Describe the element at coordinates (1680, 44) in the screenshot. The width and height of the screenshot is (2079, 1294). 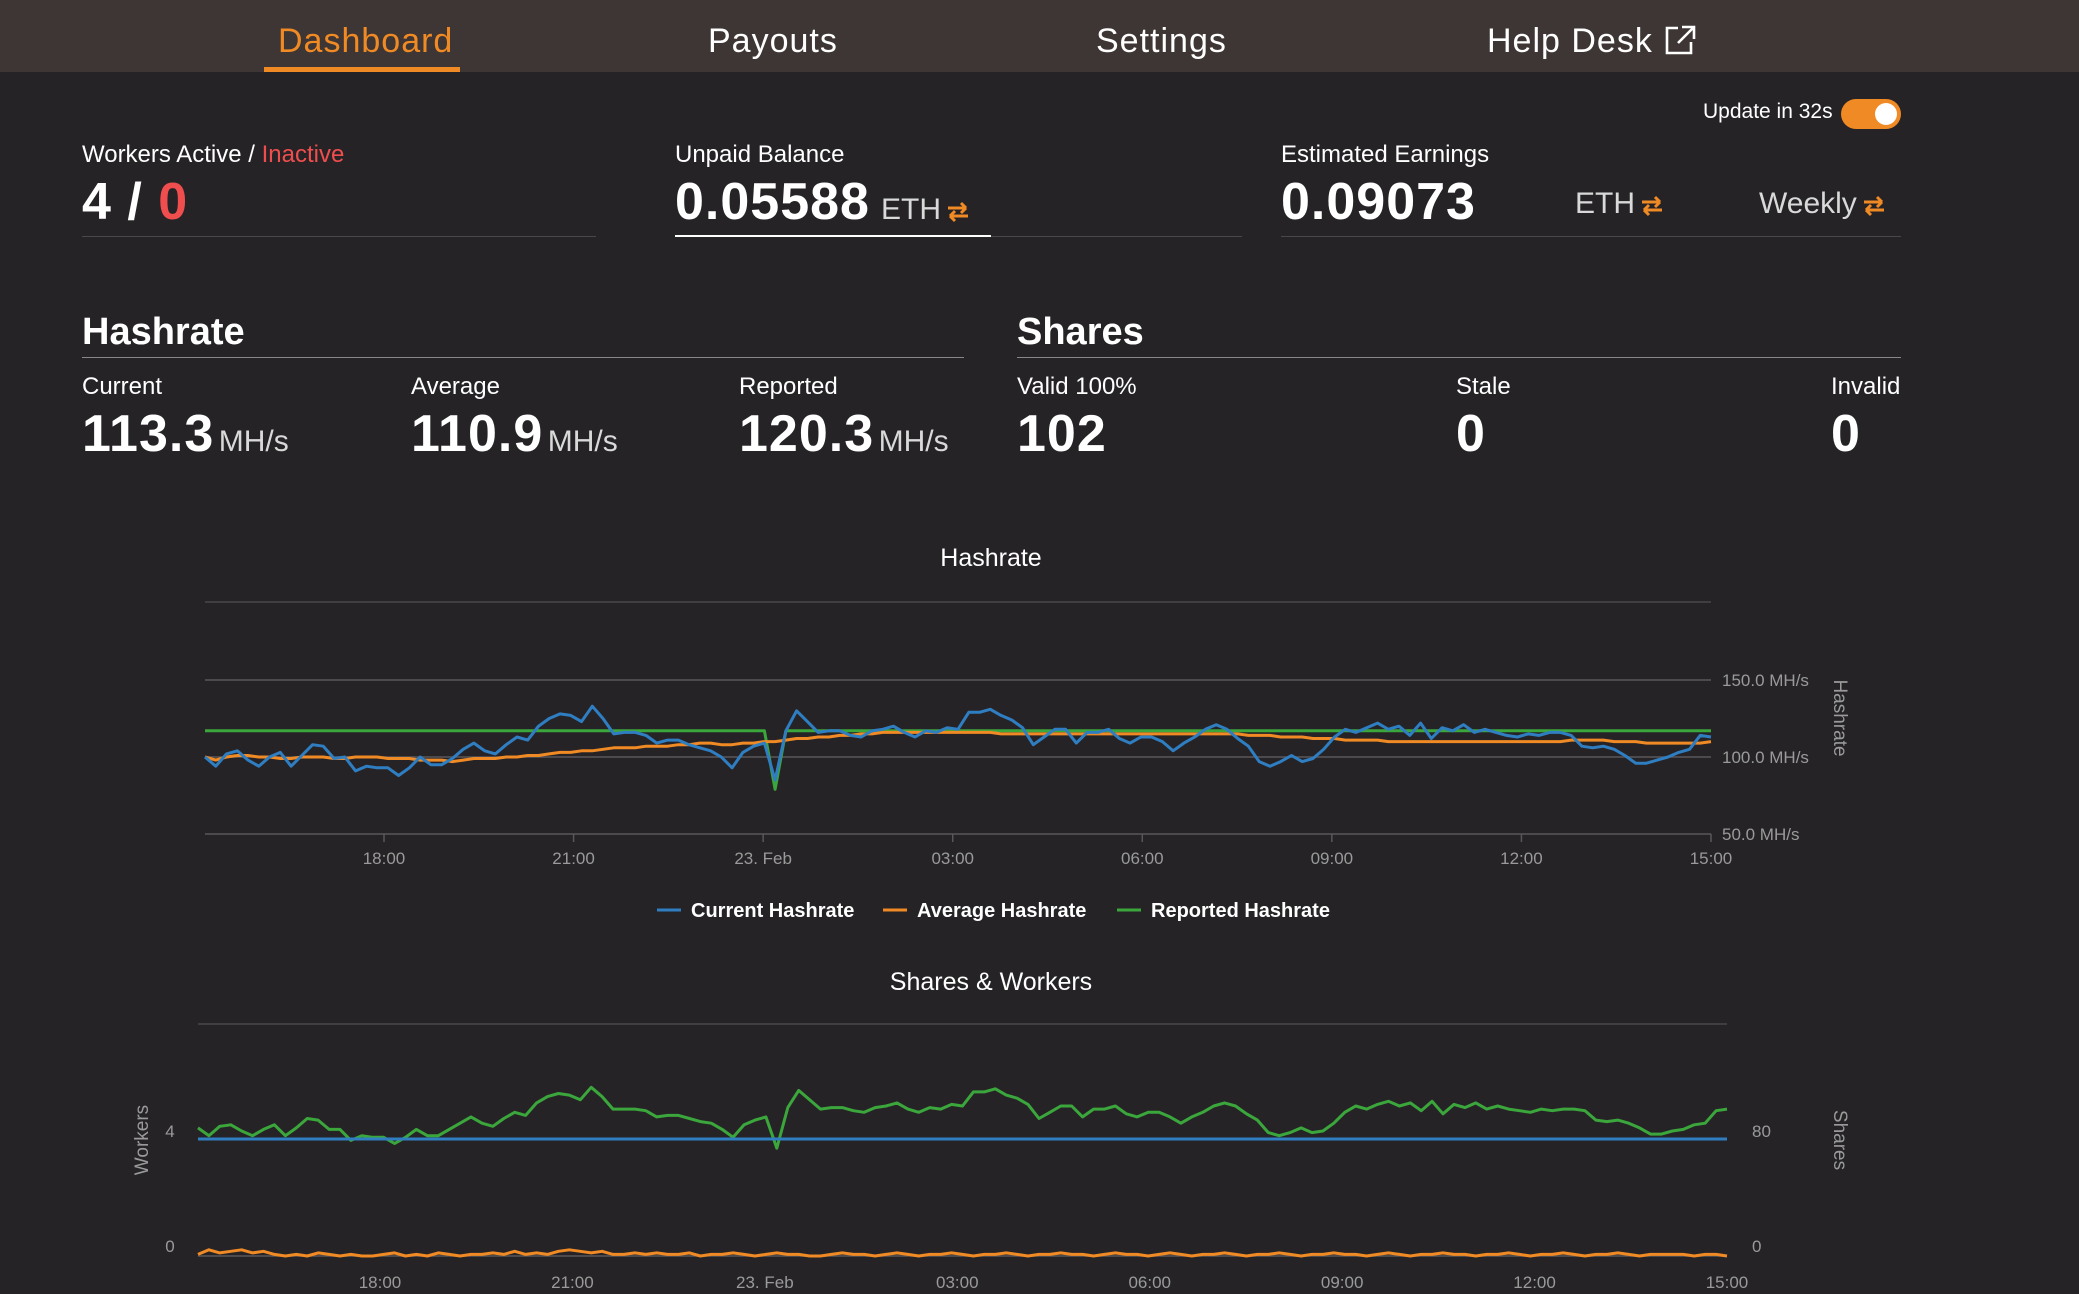
I see `external-link-icon` at that location.